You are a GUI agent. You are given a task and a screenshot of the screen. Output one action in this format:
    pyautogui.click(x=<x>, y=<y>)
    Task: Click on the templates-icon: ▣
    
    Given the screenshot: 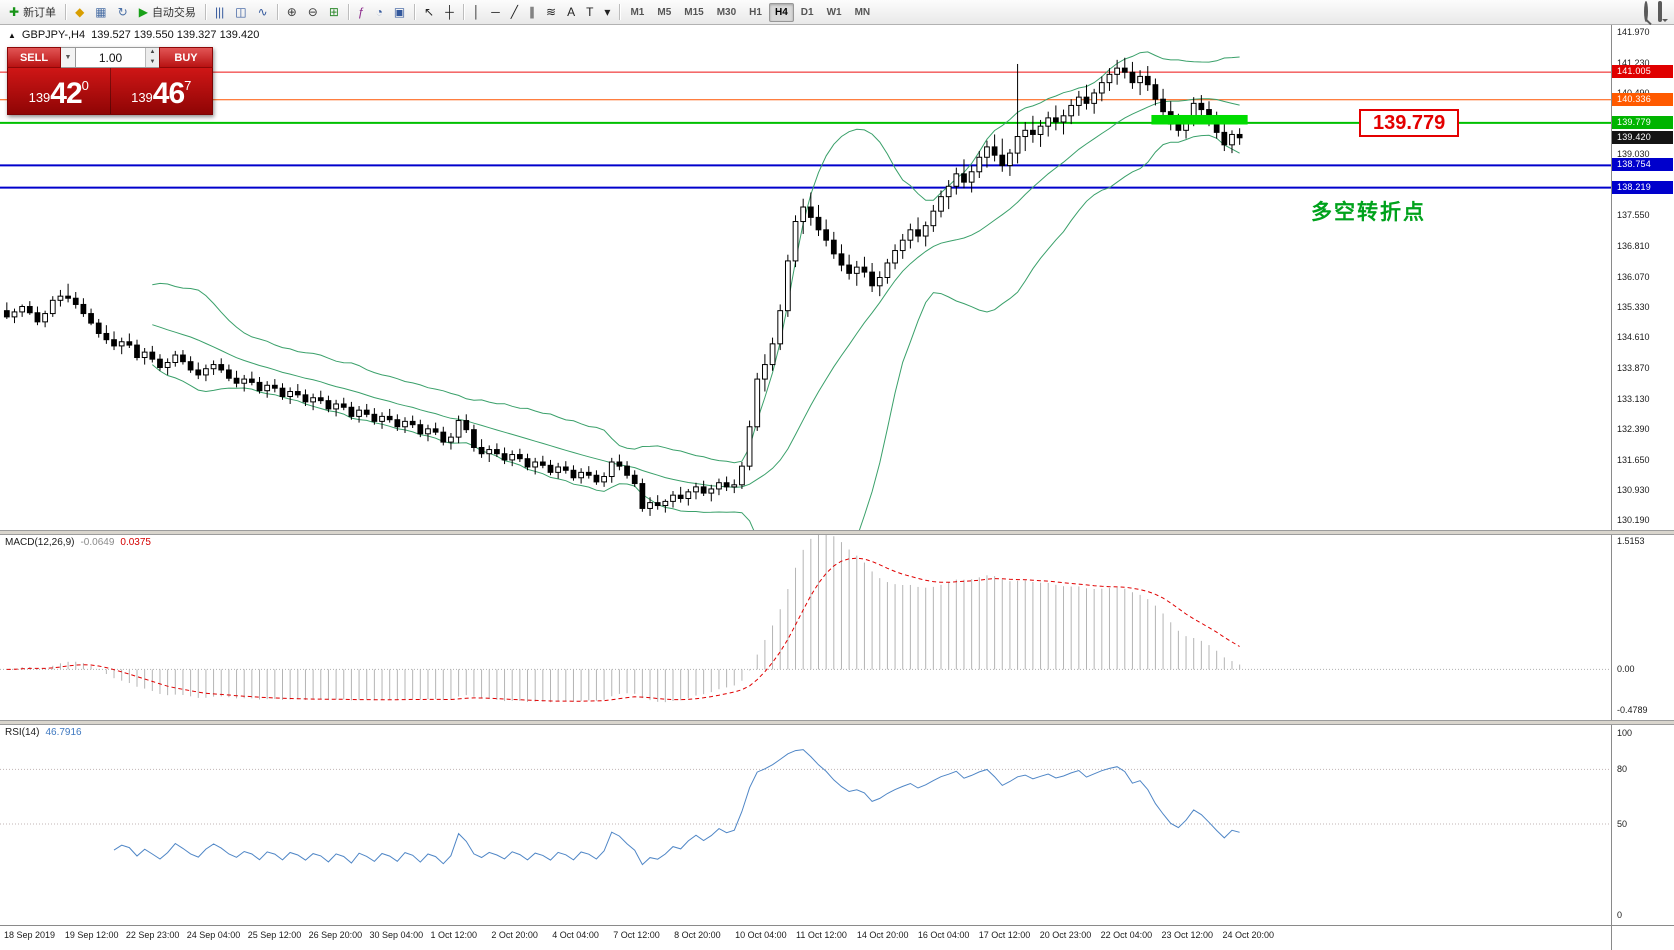 What is the action you would take?
    pyautogui.click(x=399, y=12)
    